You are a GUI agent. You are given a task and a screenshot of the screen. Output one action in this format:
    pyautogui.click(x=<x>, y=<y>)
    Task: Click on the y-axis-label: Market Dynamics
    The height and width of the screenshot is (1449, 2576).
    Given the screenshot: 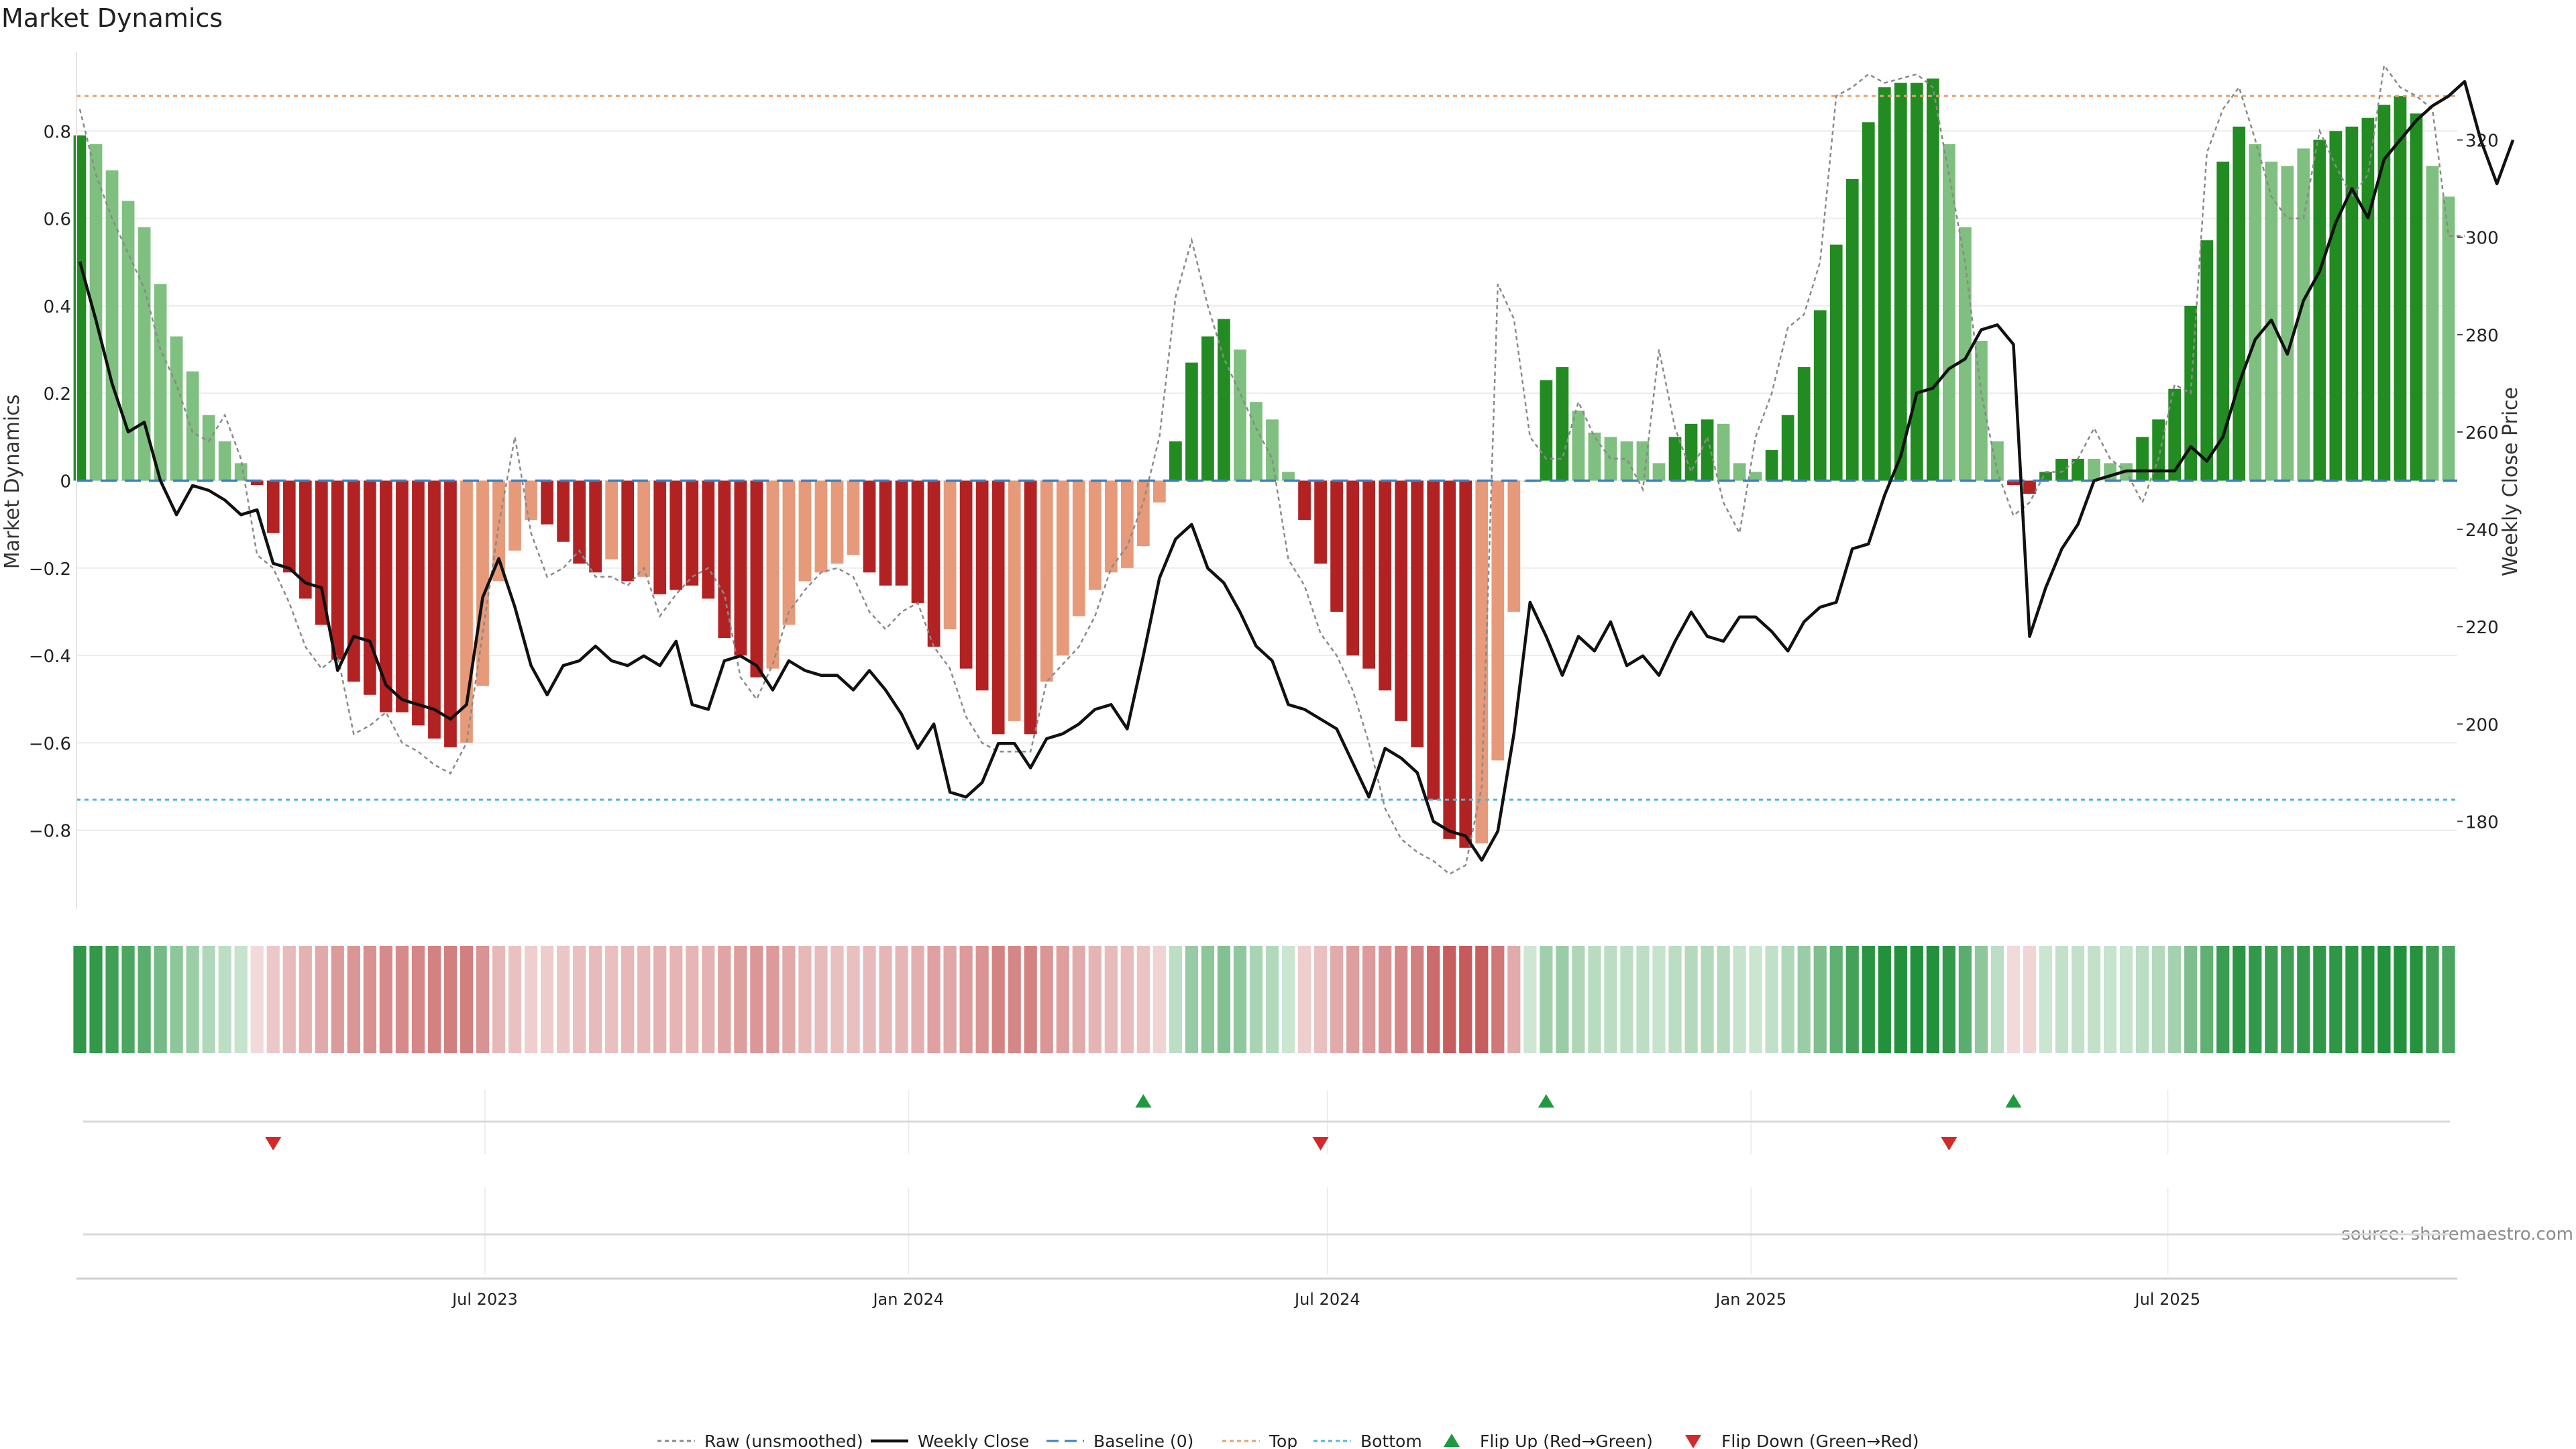 What is the action you would take?
    pyautogui.click(x=12, y=482)
    